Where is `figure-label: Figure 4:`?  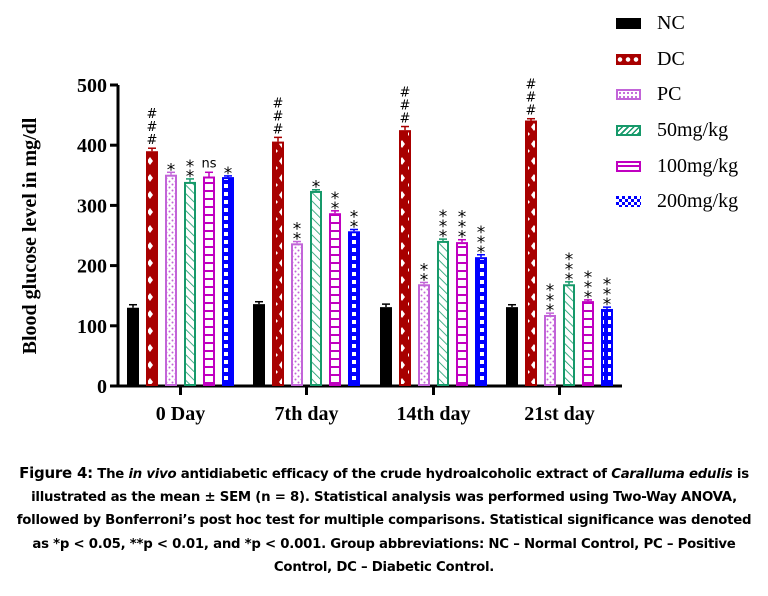 figure-label: Figure 4: is located at coordinates (56, 473).